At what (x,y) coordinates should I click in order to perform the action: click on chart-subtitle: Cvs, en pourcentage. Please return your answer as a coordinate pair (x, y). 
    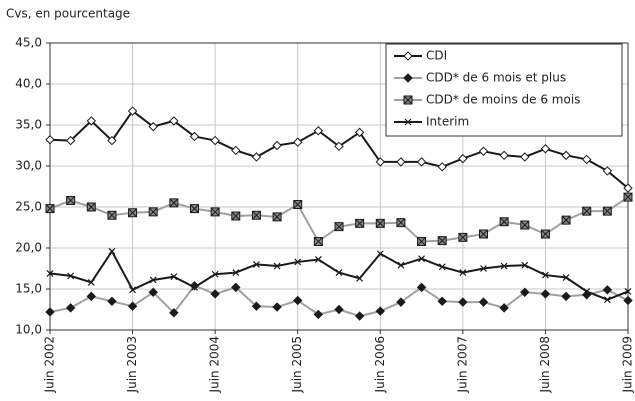
    Looking at the image, I should click on (68, 14).